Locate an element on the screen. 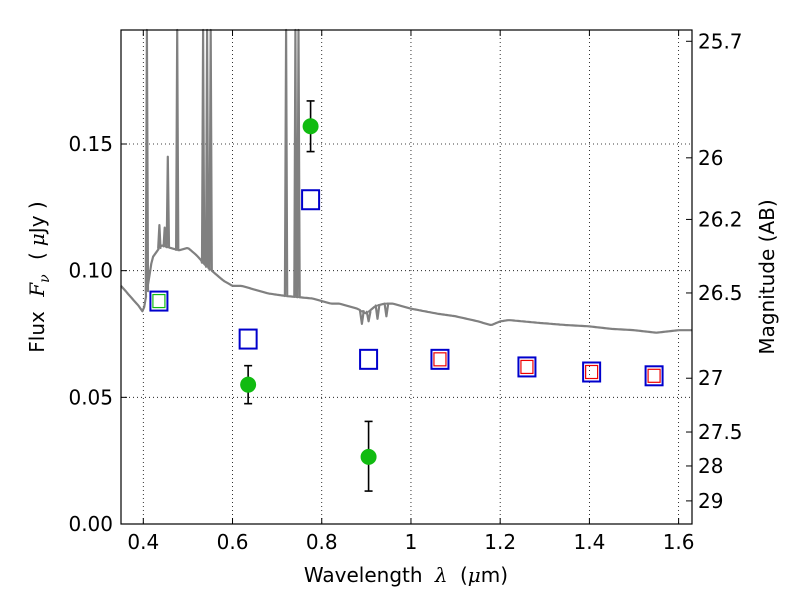  x-tick-label: 0.6 is located at coordinates (233, 542).